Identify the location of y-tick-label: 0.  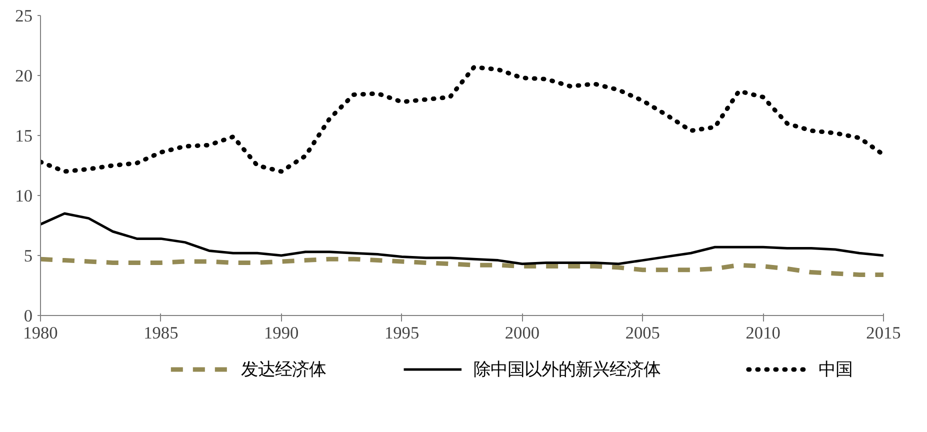
(28, 316).